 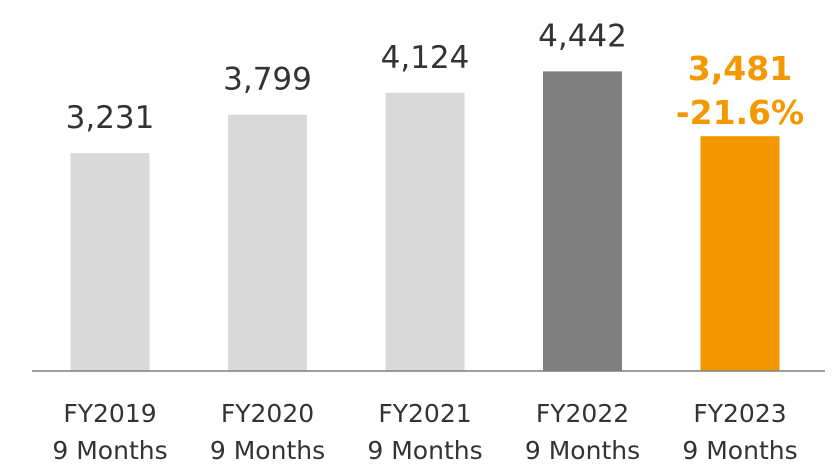 I want to click on x-tick-label-fy2022: FY2022, so click(x=582, y=413).